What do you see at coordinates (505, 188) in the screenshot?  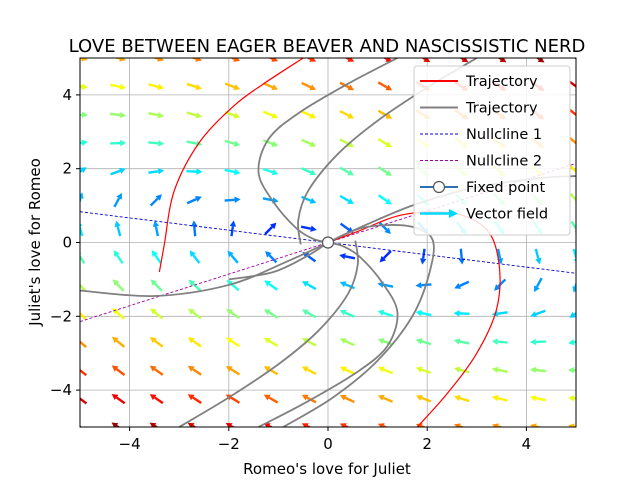 I see `legend-label: Fixed point` at bounding box center [505, 188].